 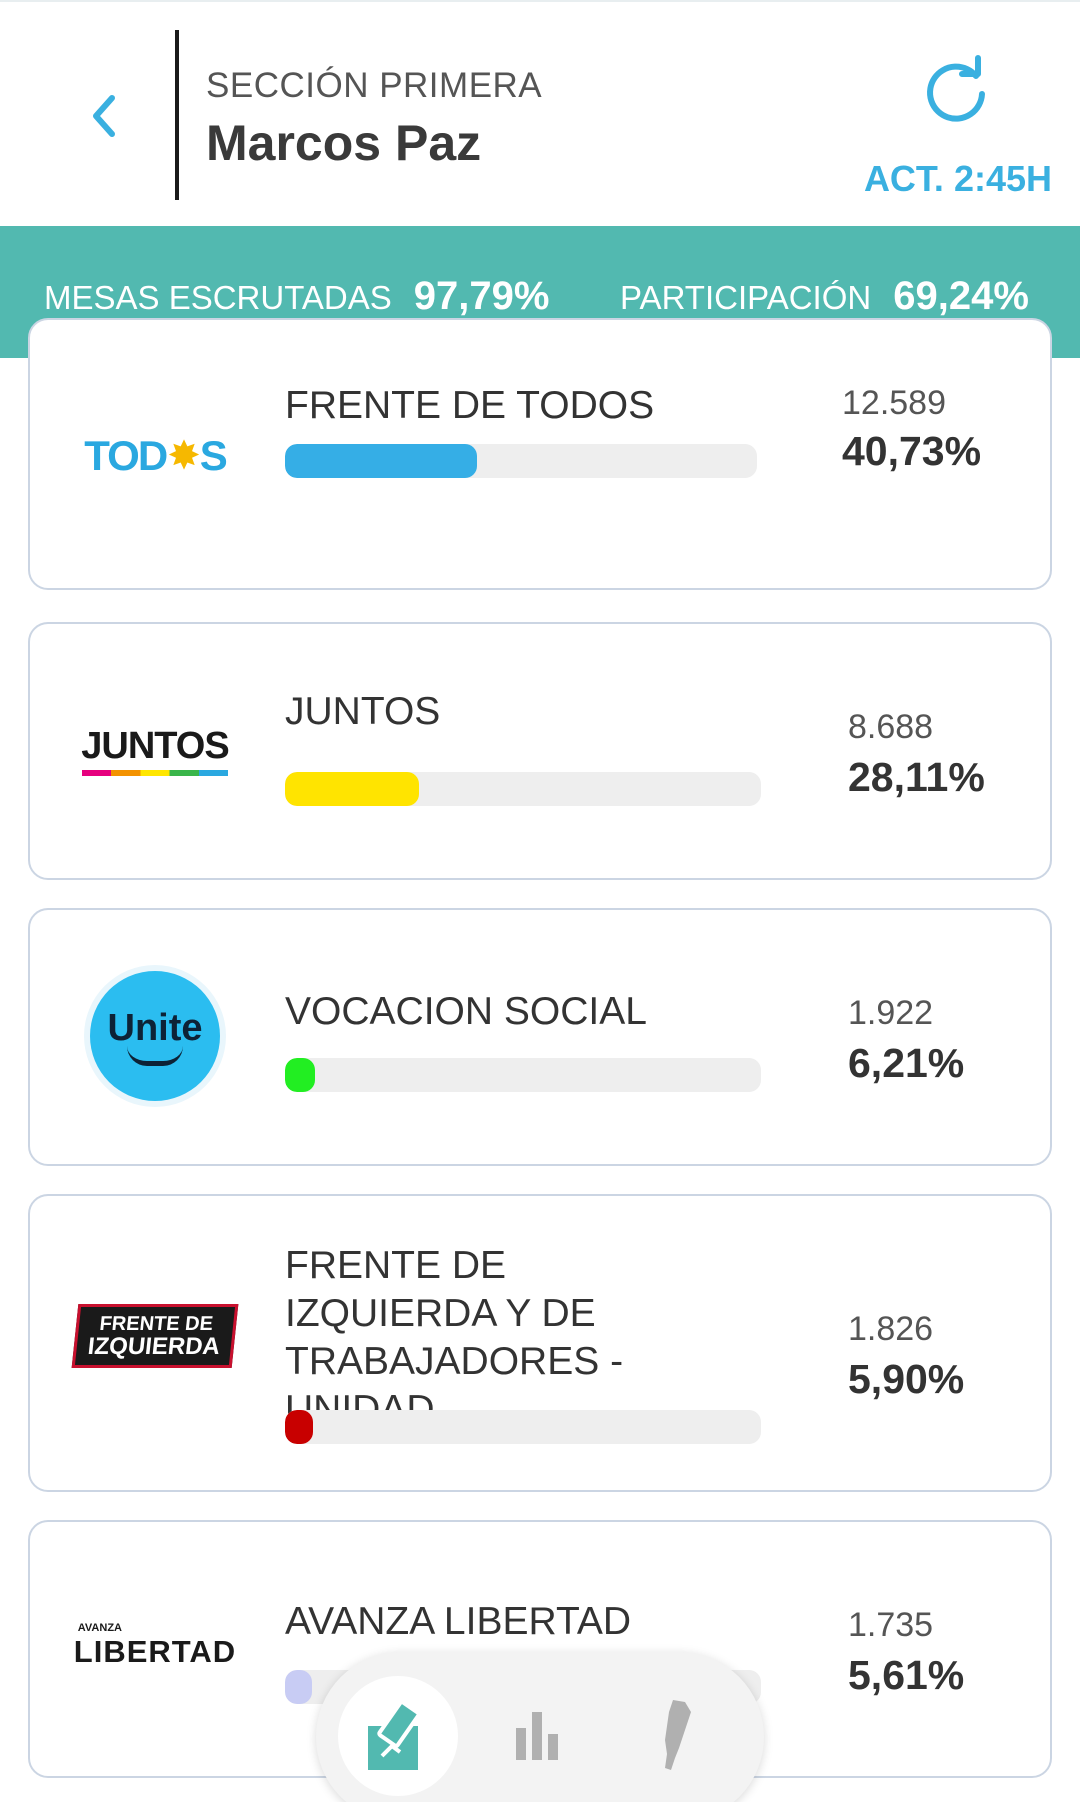 I want to click on refresh-icon, so click(x=956, y=88).